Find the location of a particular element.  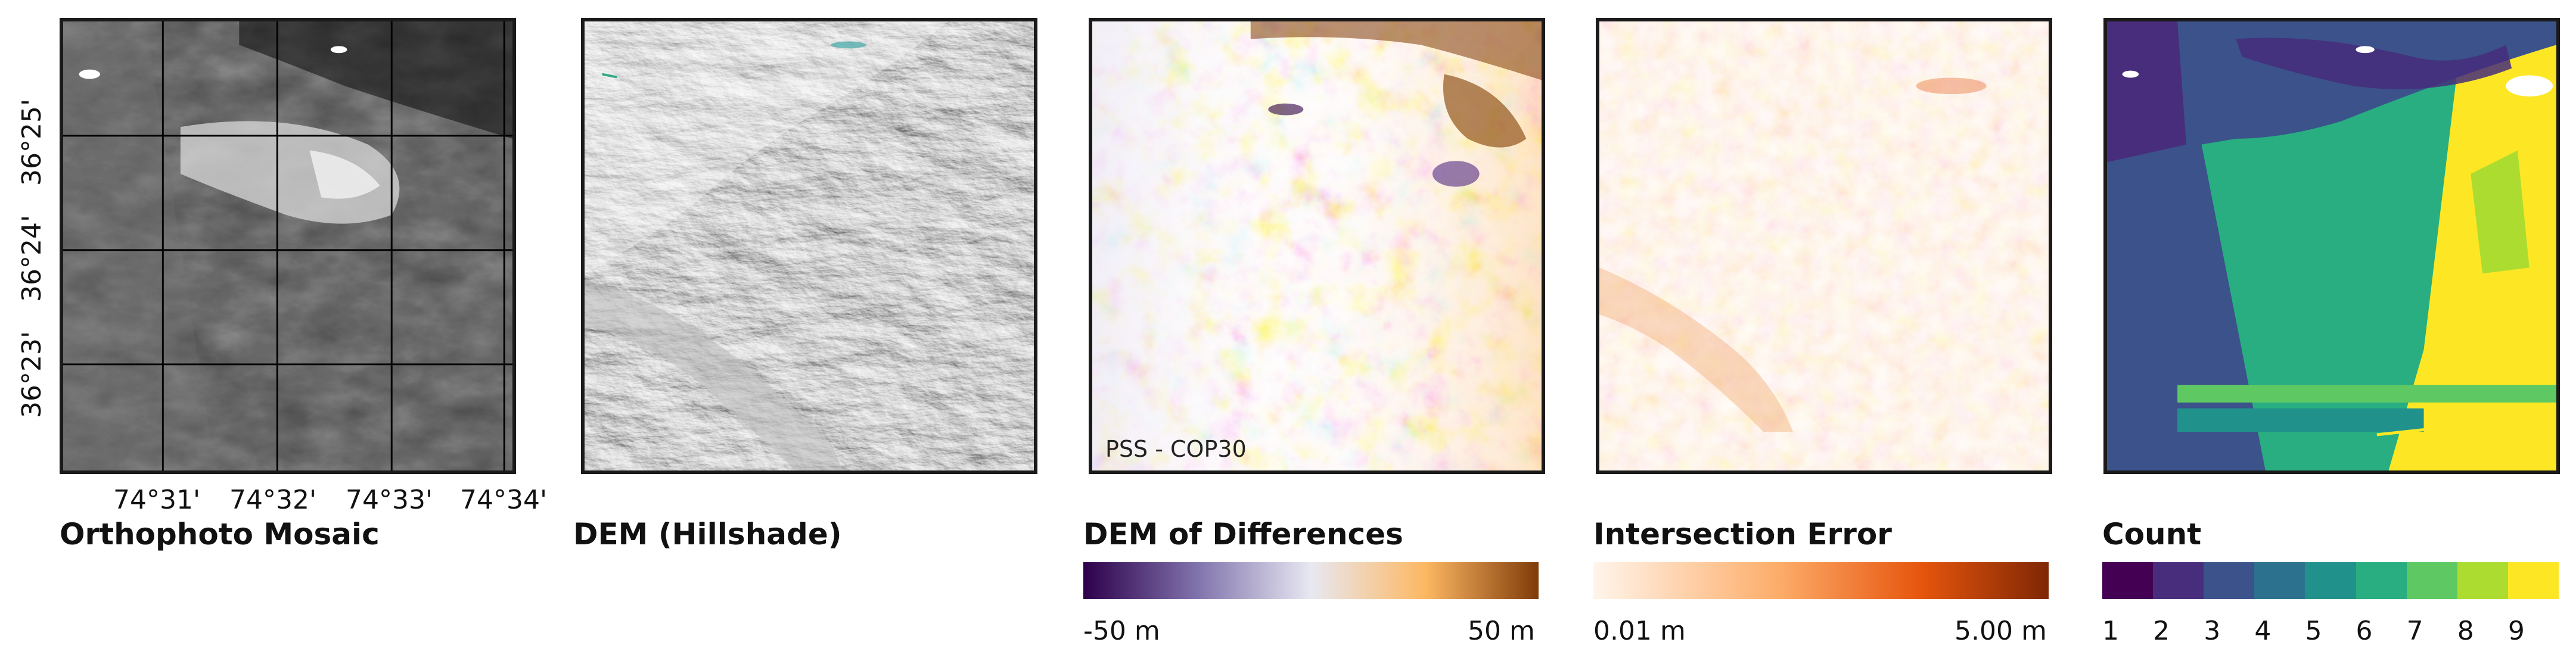

hillshade-image is located at coordinates (809, 245).